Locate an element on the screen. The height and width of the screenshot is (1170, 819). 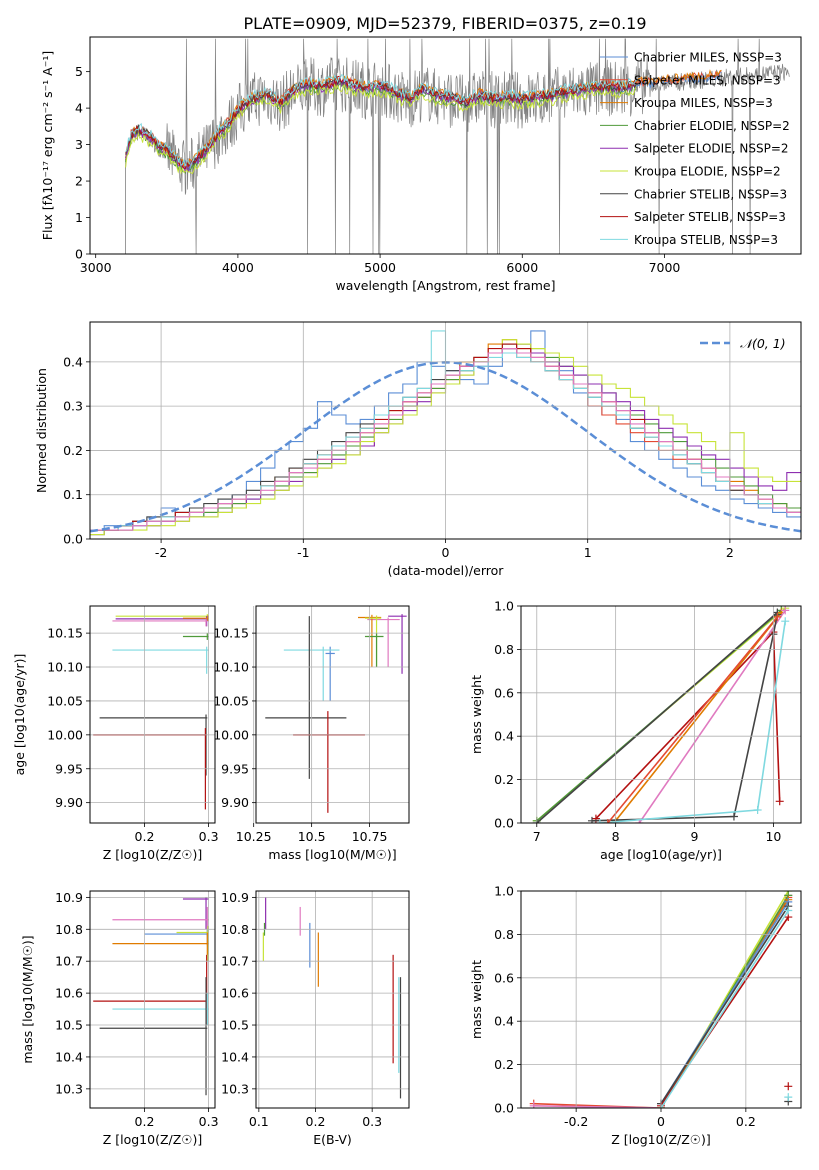
tick-label-y: 10.4 is located at coordinates (235, 1056).